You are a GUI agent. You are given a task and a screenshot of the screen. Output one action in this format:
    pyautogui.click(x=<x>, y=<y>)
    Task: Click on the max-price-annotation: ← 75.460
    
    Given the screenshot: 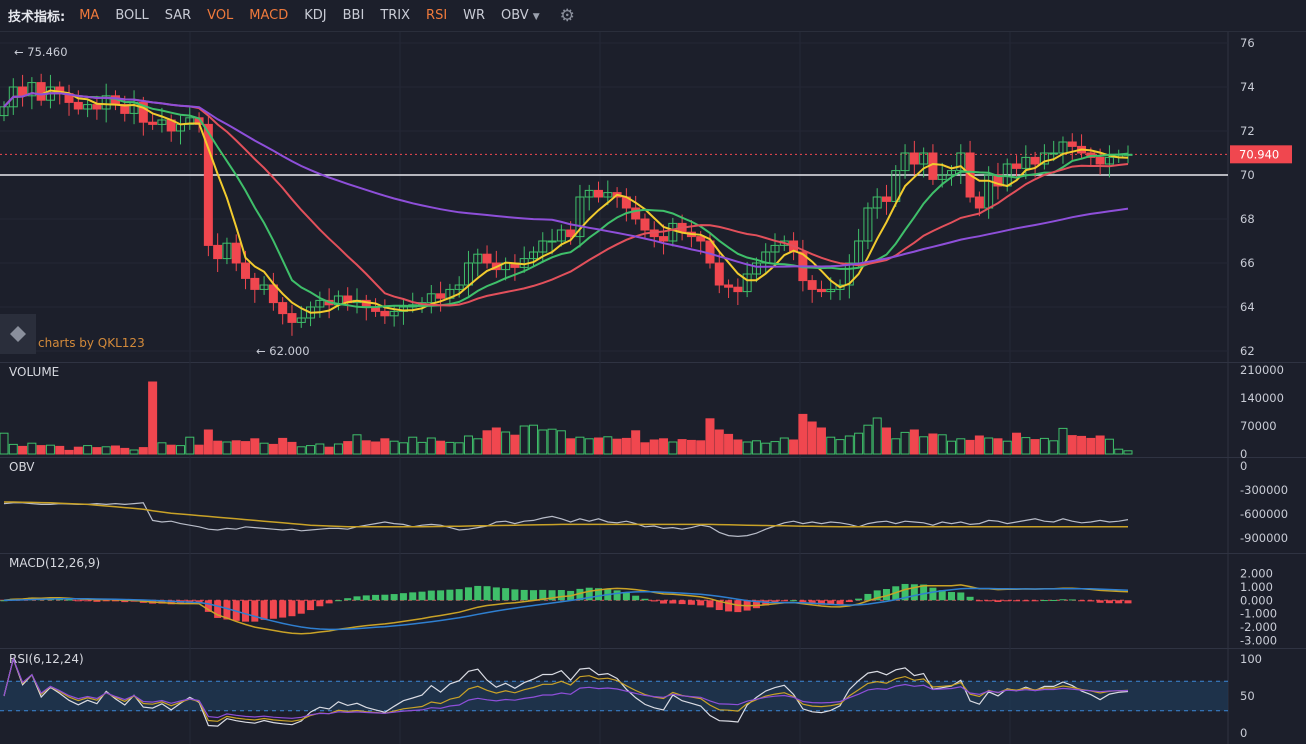 What is the action you would take?
    pyautogui.click(x=41, y=52)
    